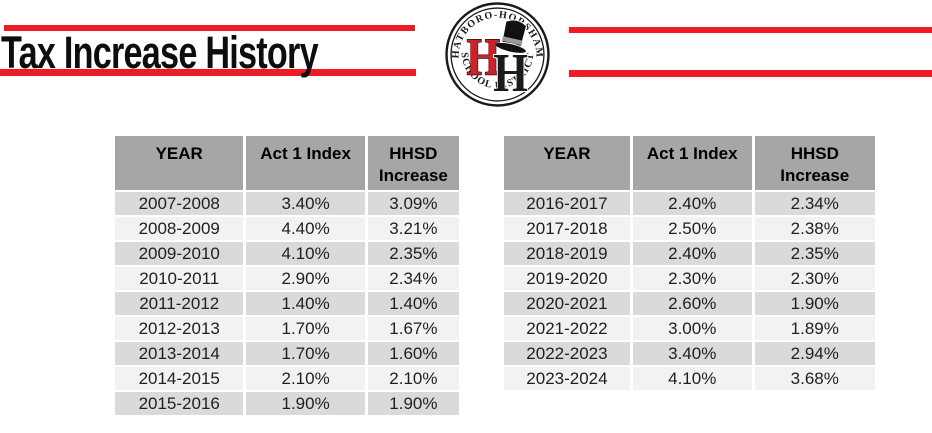  What do you see at coordinates (305, 228) in the screenshot?
I see `table-cell: 4.40%` at bounding box center [305, 228].